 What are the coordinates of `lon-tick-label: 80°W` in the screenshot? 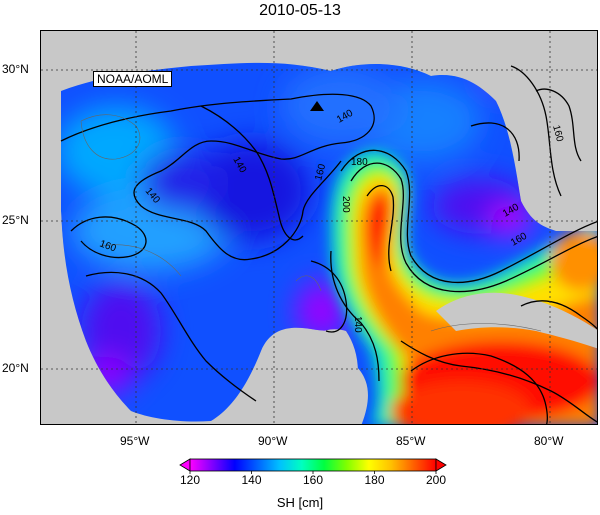 It's located at (549, 441).